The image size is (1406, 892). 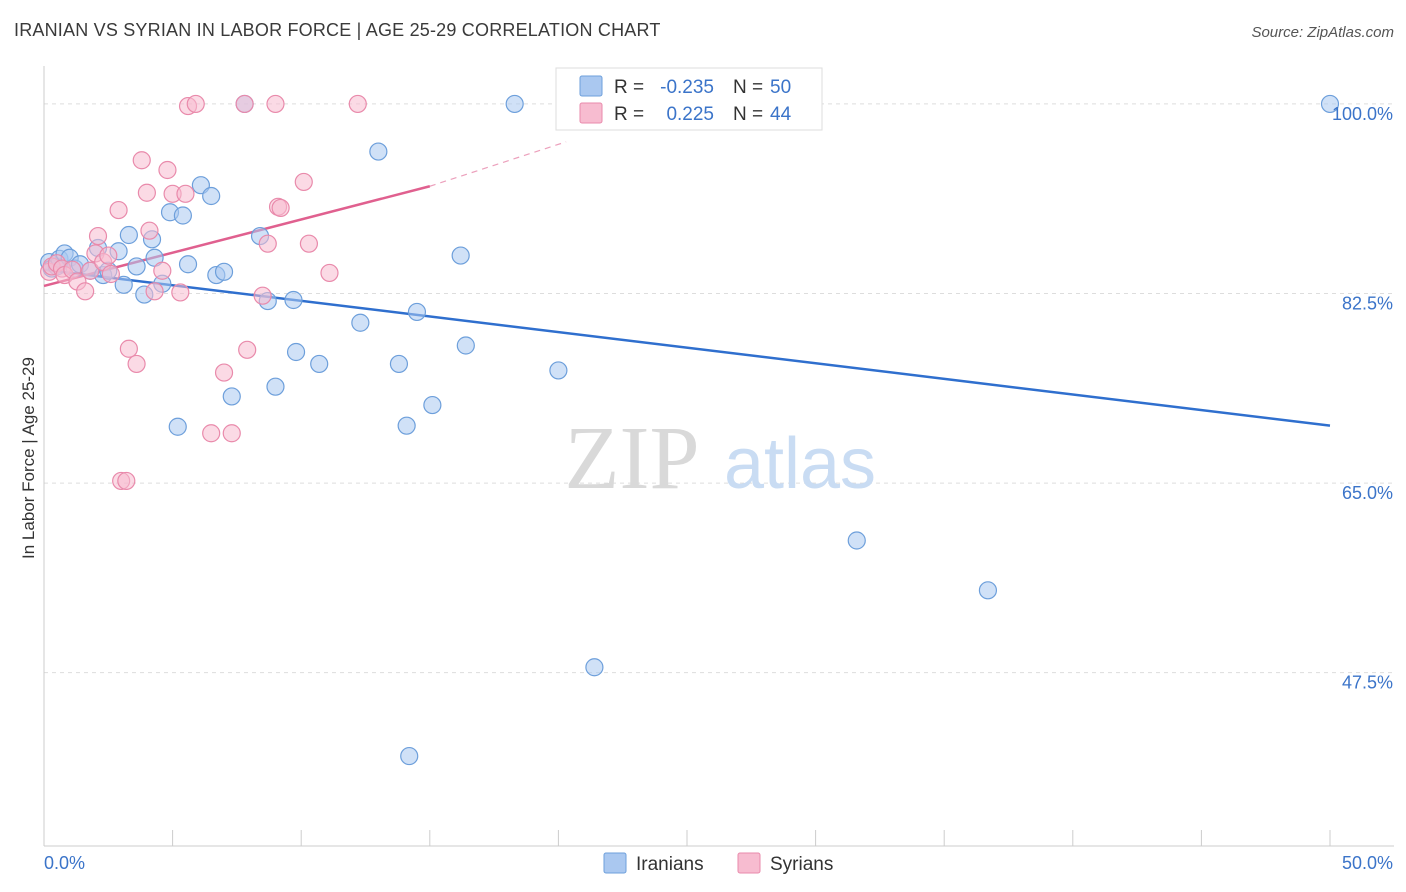 I want to click on y-tick-label-2: 65.0%, so click(x=1367, y=493).